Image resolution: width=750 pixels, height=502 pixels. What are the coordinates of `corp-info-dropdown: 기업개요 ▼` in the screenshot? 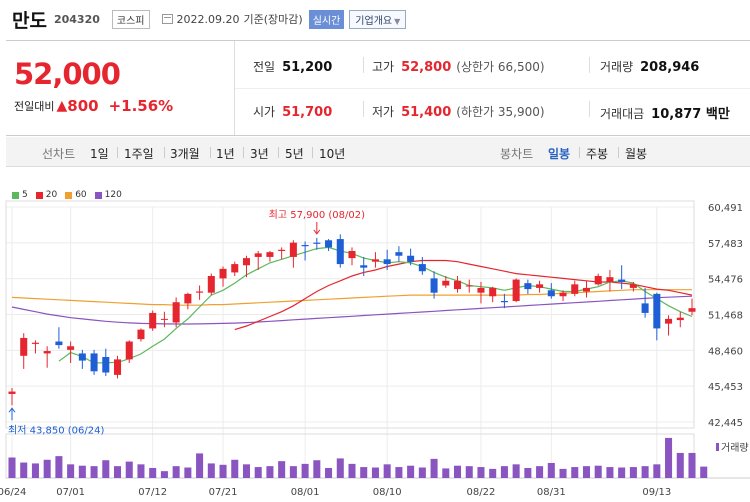 It's located at (378, 19).